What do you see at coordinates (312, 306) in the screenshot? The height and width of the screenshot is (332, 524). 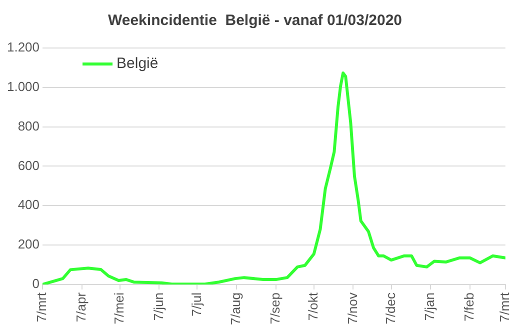 I see `x-tick-label: 7/okt` at bounding box center [312, 306].